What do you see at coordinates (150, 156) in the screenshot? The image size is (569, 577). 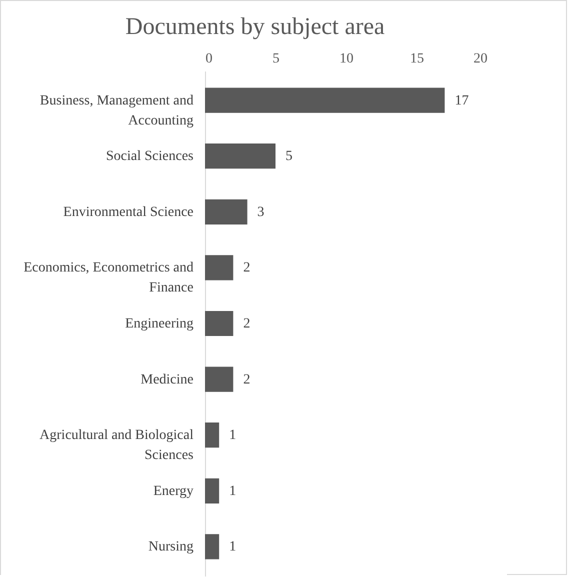 I see `y-tick-label: Social Sciences` at bounding box center [150, 156].